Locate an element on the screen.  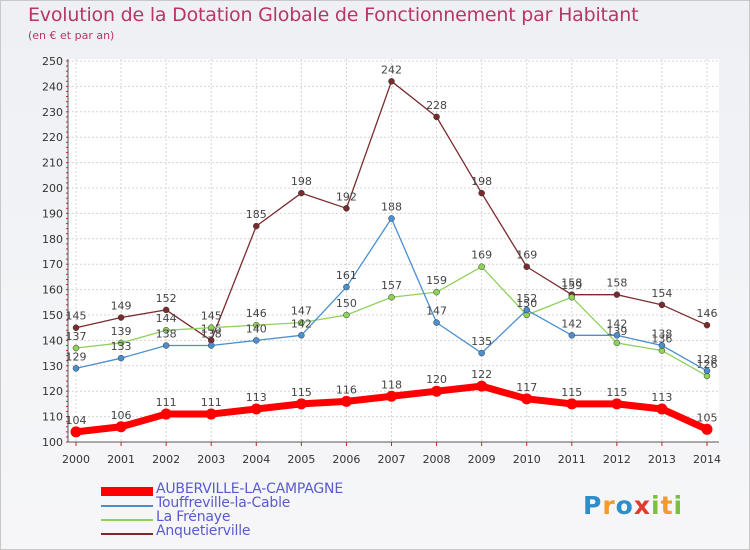
x-tick-label: 2004 is located at coordinates (256, 459).